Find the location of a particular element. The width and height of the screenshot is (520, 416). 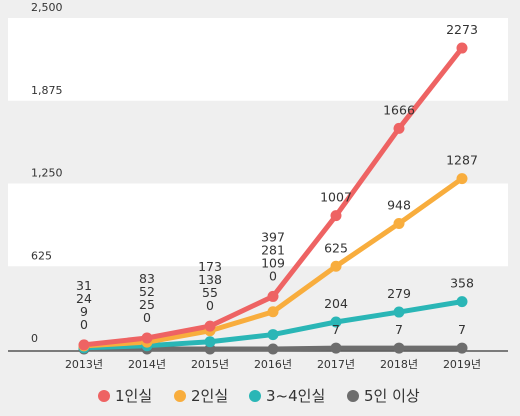

x-tick-label: 2015년 is located at coordinates (210, 364).